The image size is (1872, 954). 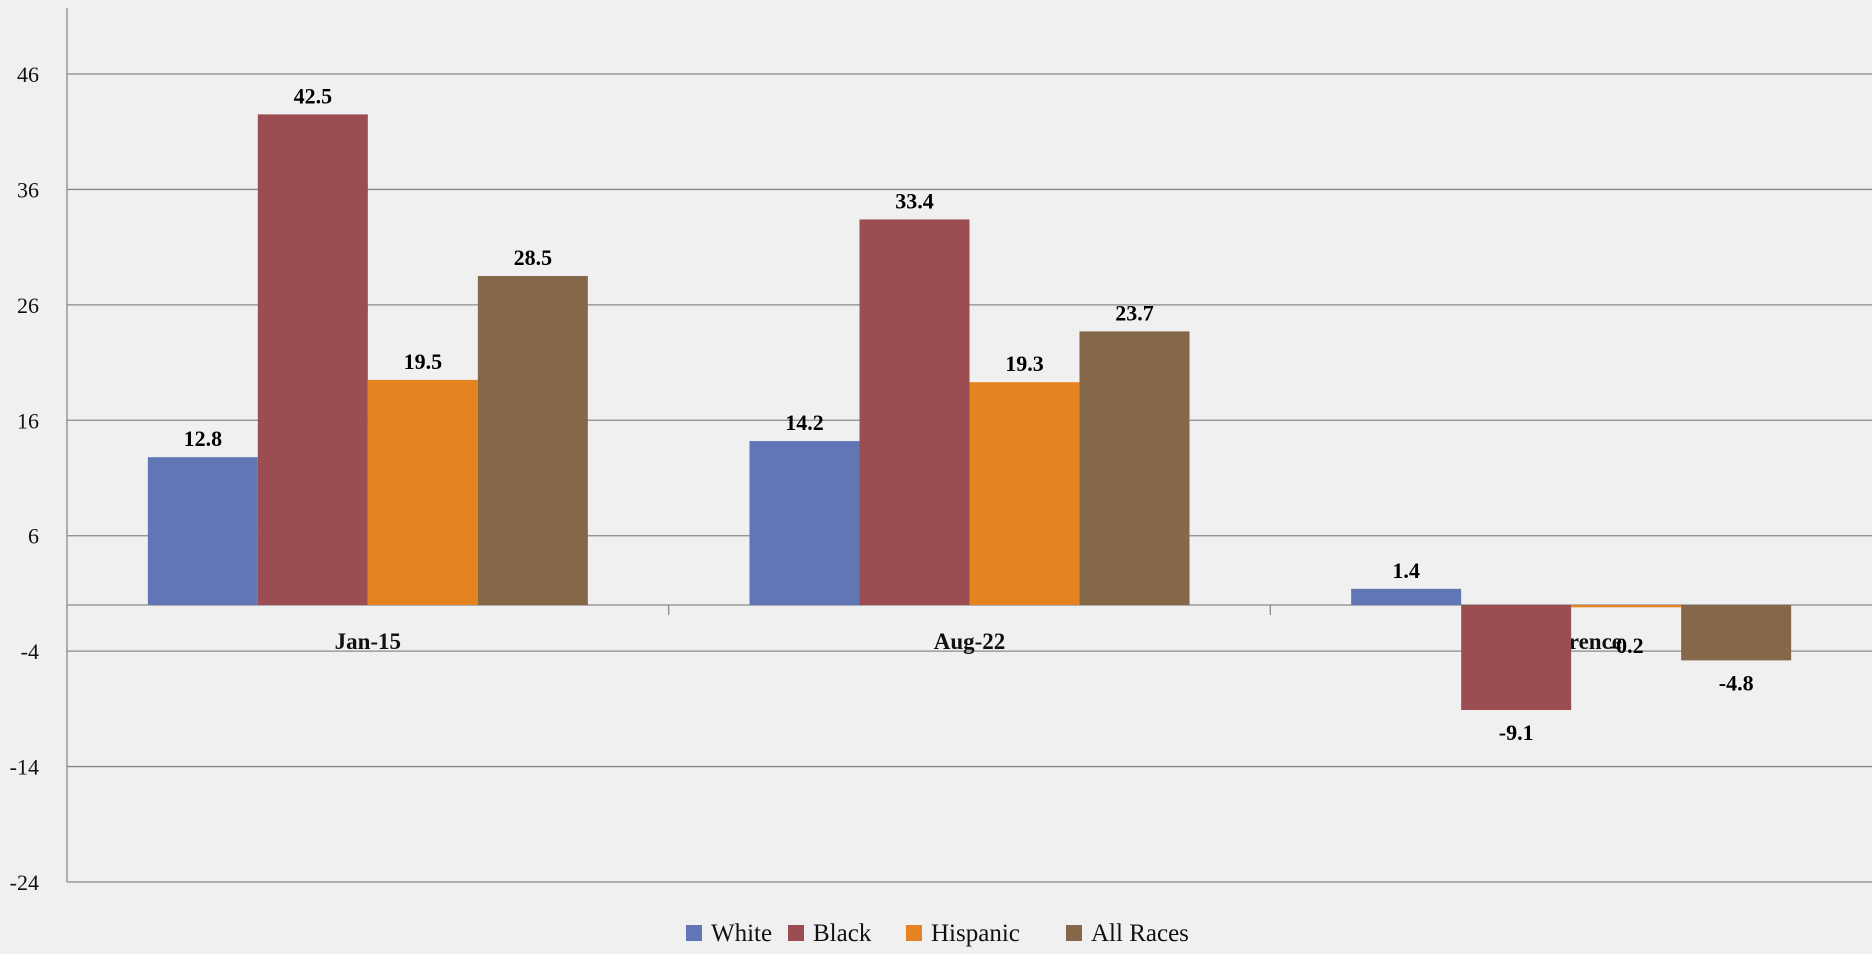 I want to click on y-tick-label: -4, so click(x=30, y=651).